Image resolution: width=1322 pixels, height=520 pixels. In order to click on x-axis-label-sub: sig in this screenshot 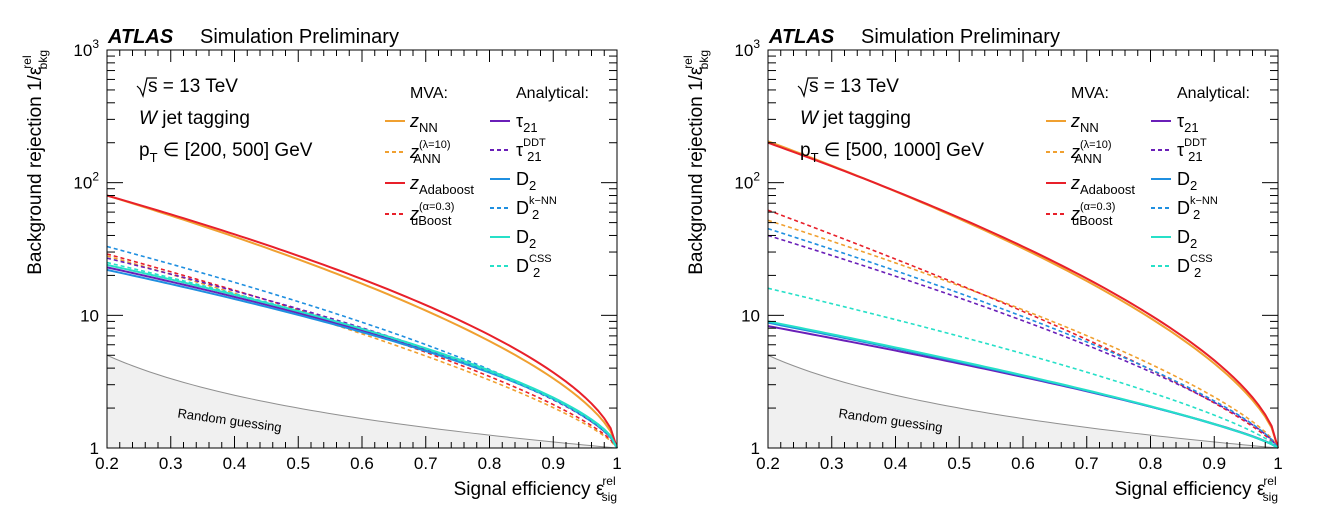, I will do `click(1270, 497)`.